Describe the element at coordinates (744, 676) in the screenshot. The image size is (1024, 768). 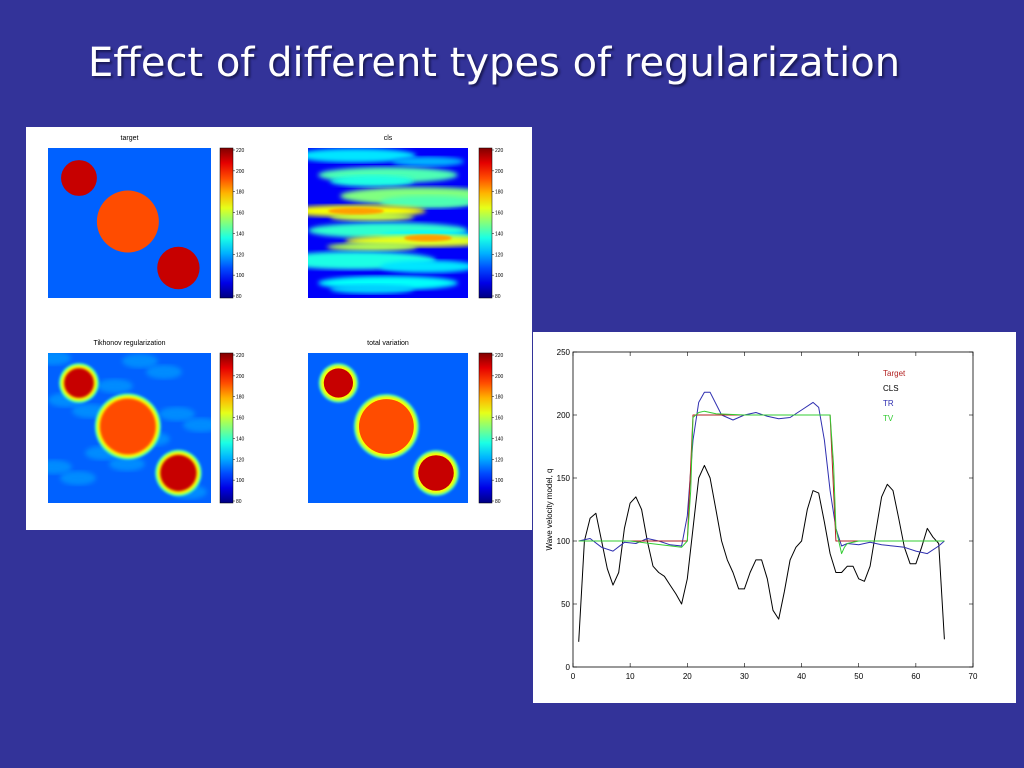
I see `x-tick-label: 30` at that location.